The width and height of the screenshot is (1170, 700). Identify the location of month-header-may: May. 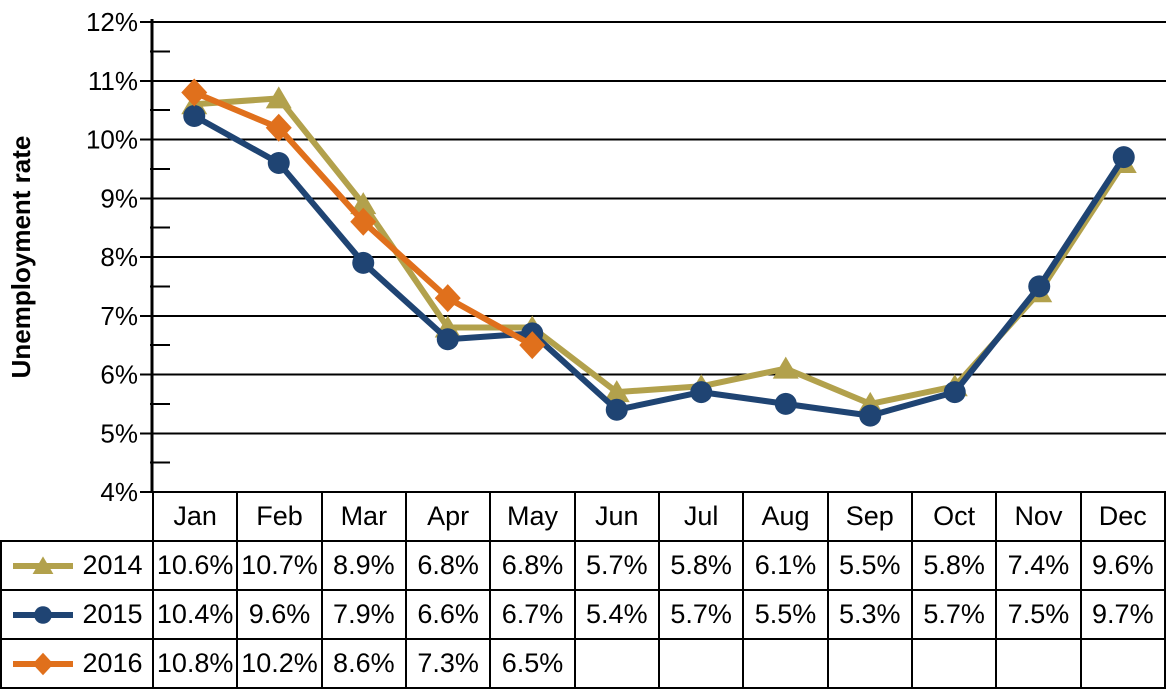
(532, 516).